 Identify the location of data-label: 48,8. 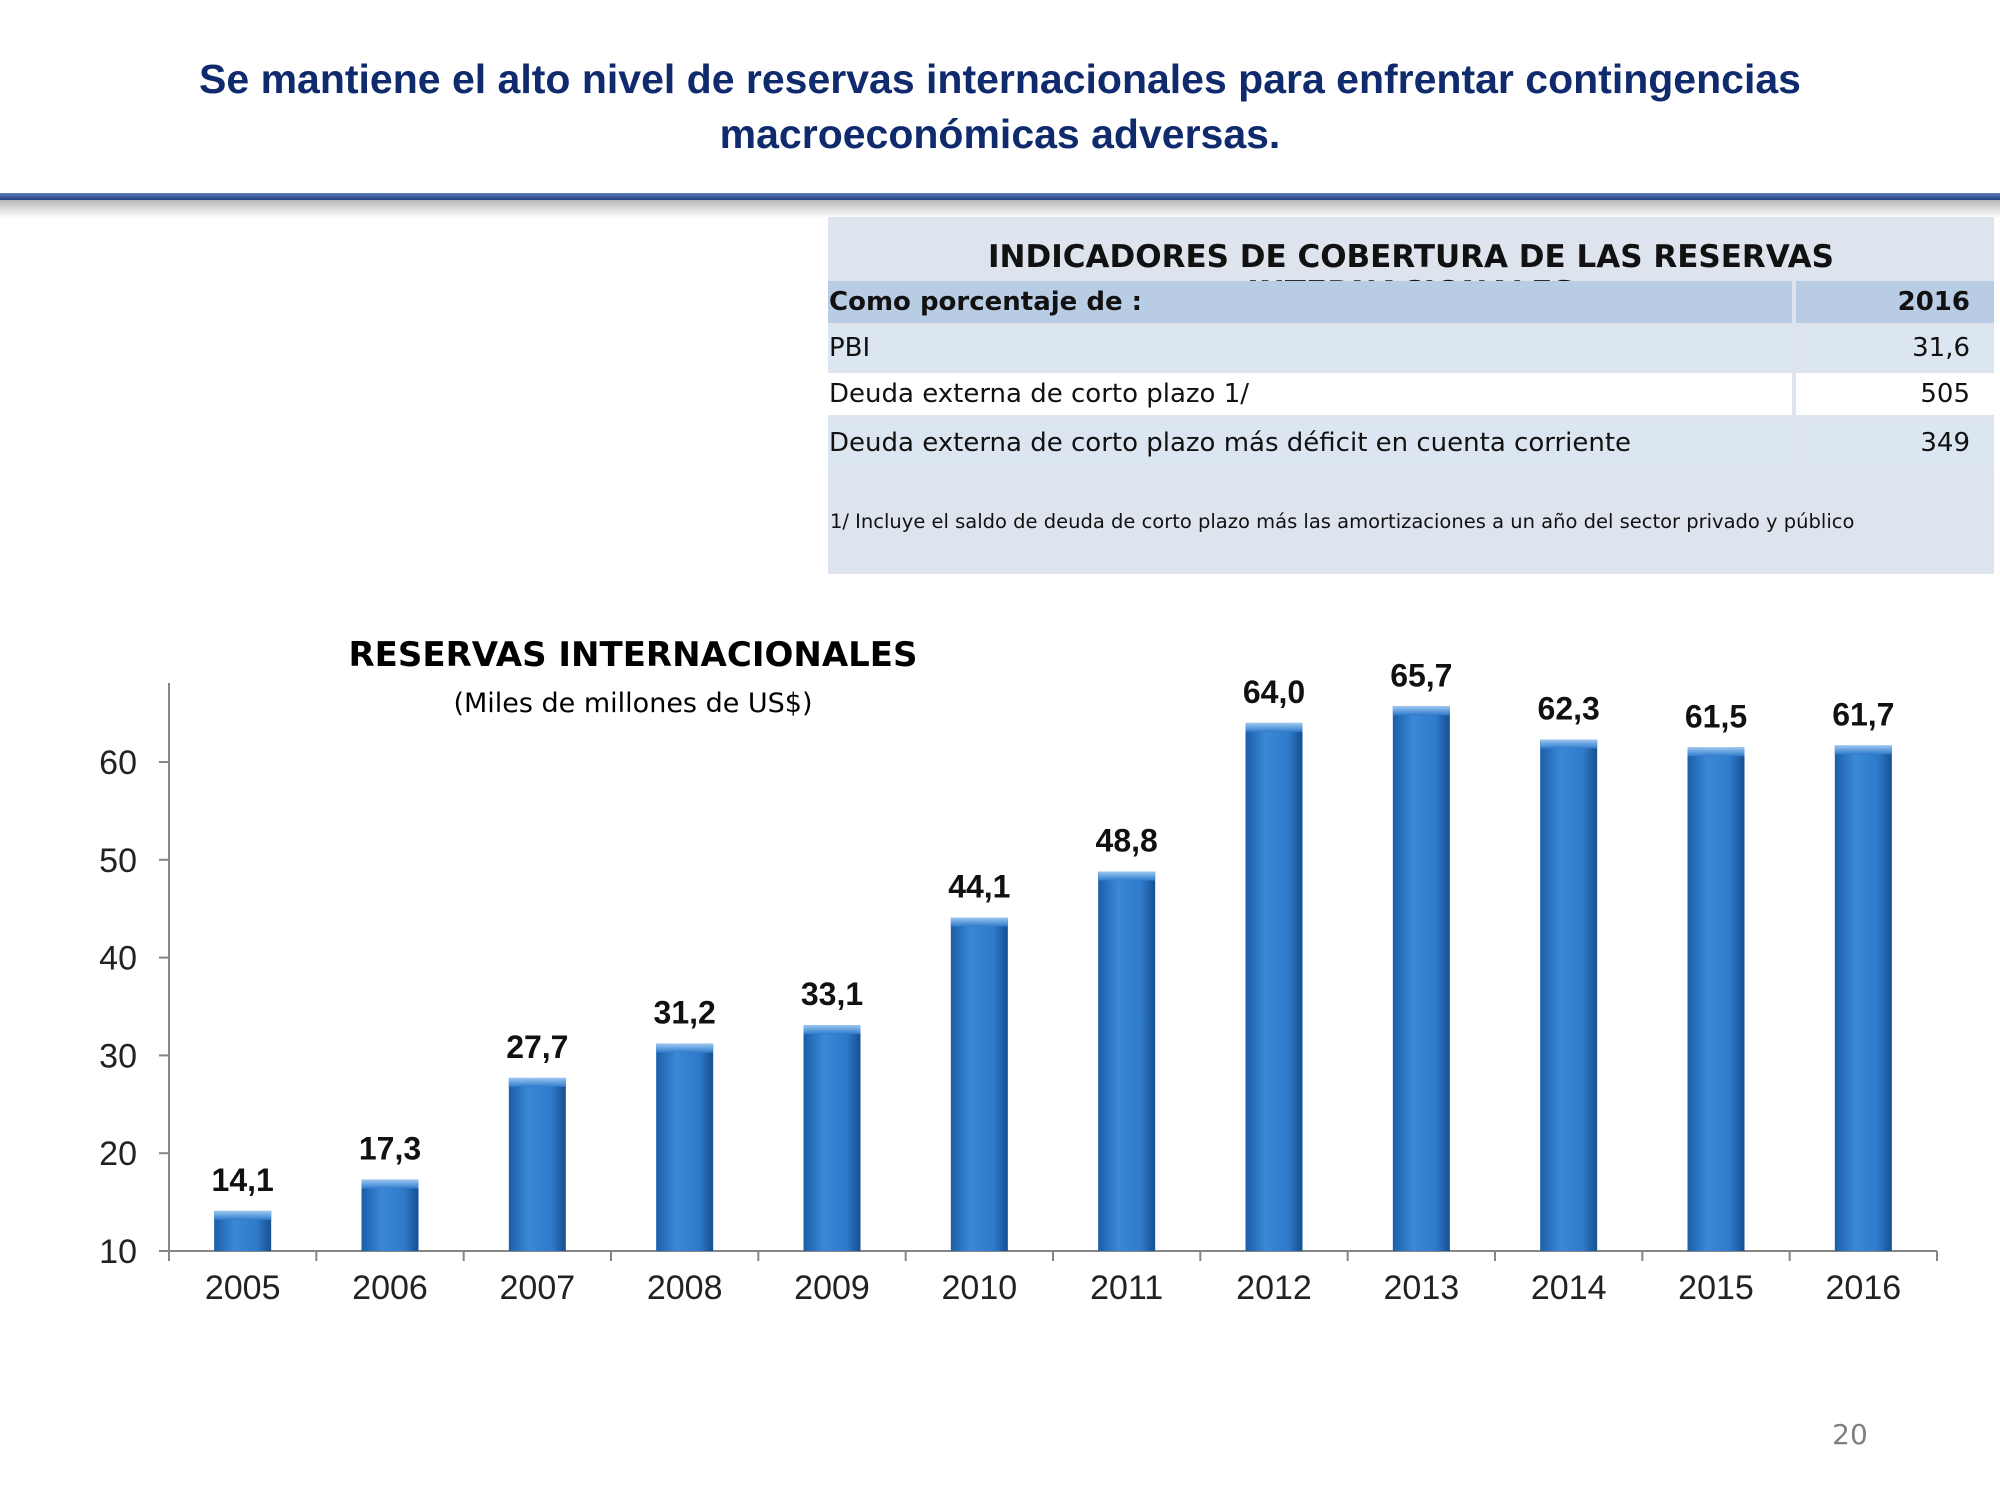
(1127, 841).